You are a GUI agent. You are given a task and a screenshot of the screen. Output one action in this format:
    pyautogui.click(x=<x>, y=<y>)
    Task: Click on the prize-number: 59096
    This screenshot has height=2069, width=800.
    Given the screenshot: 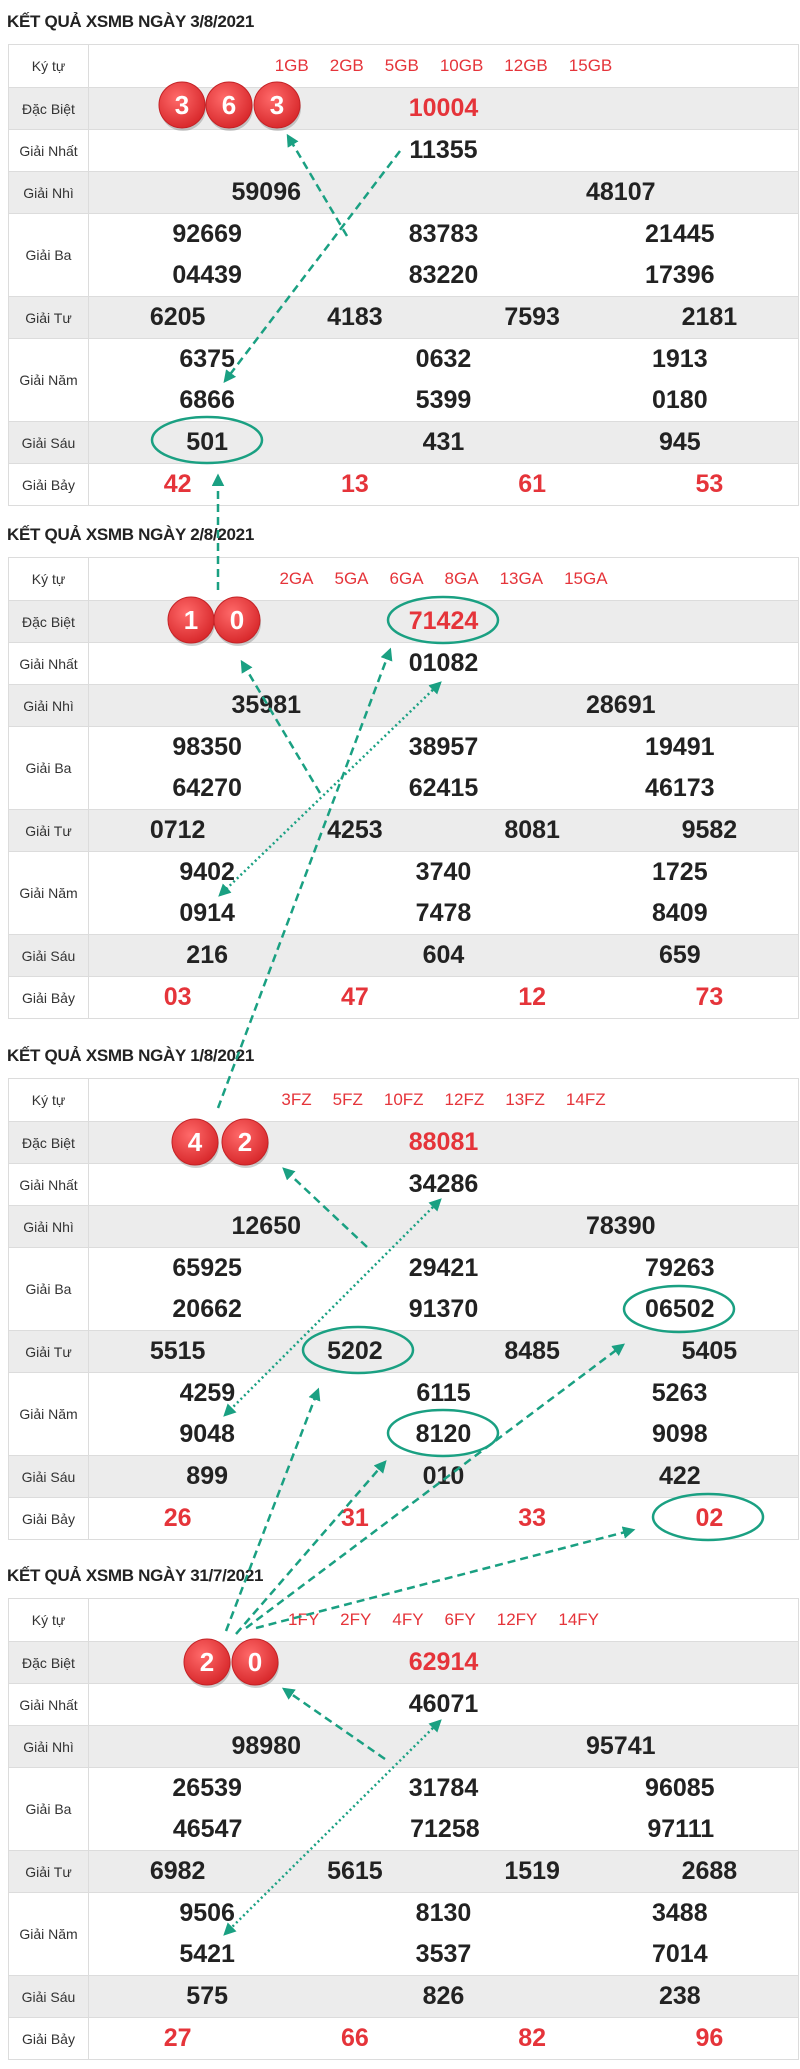 What is the action you would take?
    pyautogui.click(x=266, y=192)
    